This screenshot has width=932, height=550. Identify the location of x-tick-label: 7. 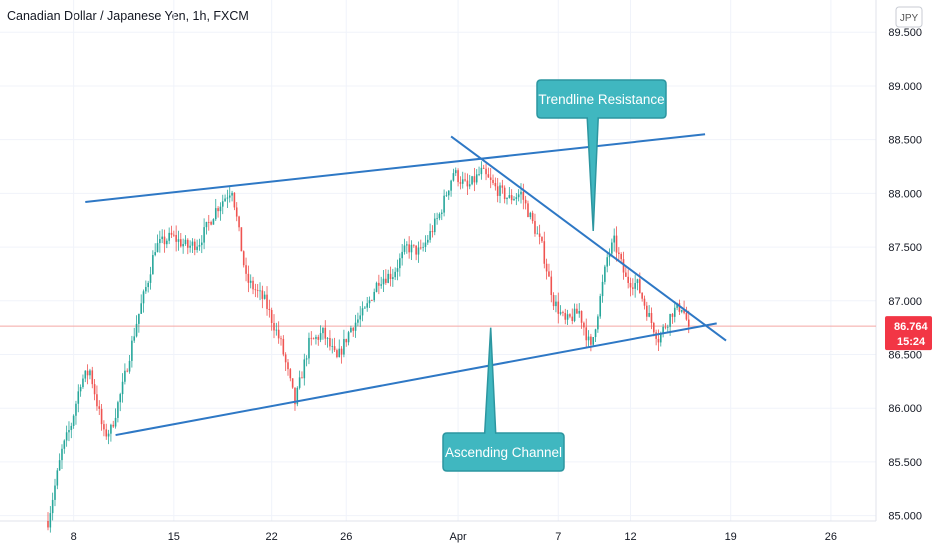
(558, 537).